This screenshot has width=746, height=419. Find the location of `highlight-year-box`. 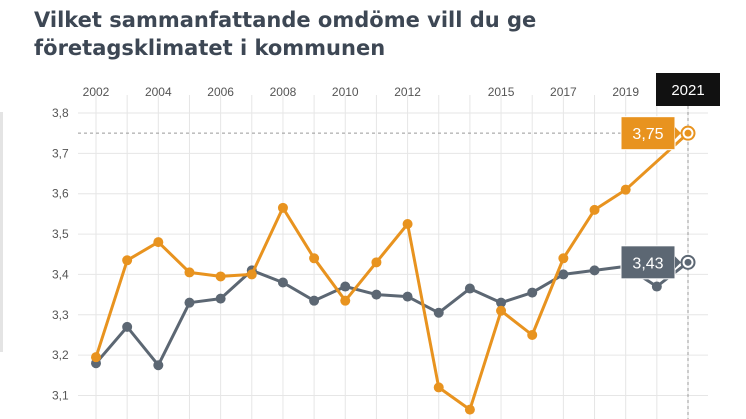

highlight-year-box is located at coordinates (688, 89).